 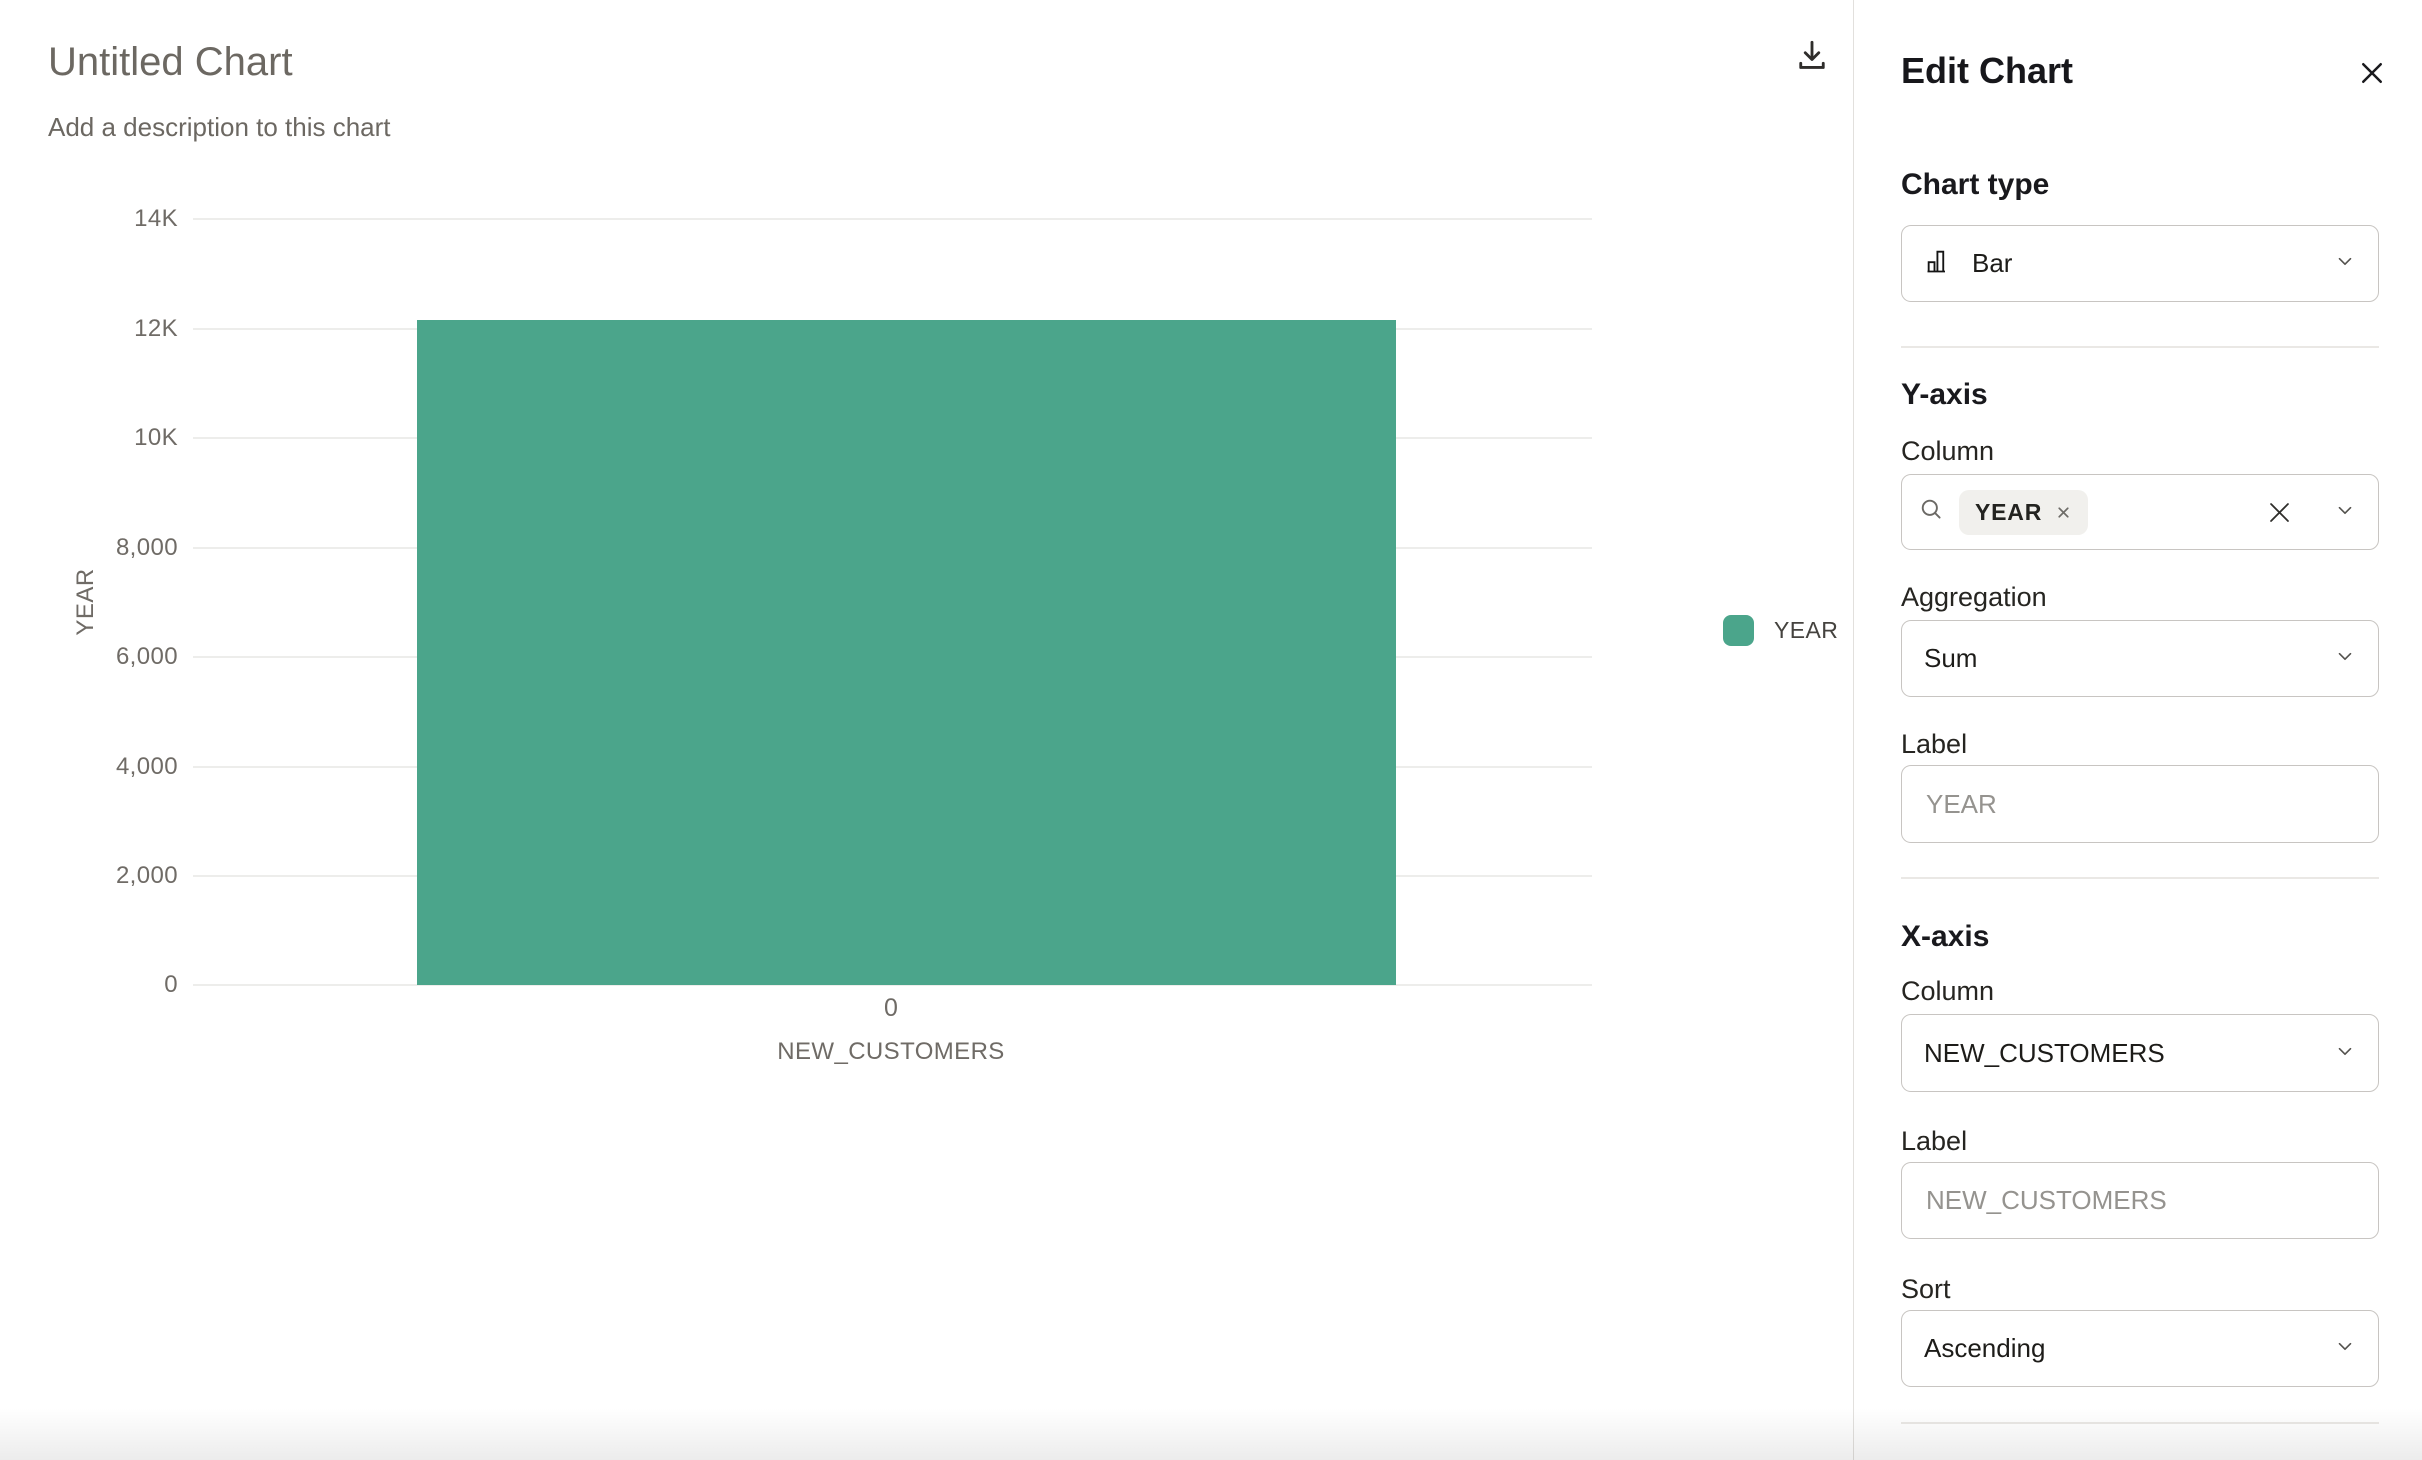 What do you see at coordinates (2009, 511) in the screenshot?
I see `chip-label: YEAR` at bounding box center [2009, 511].